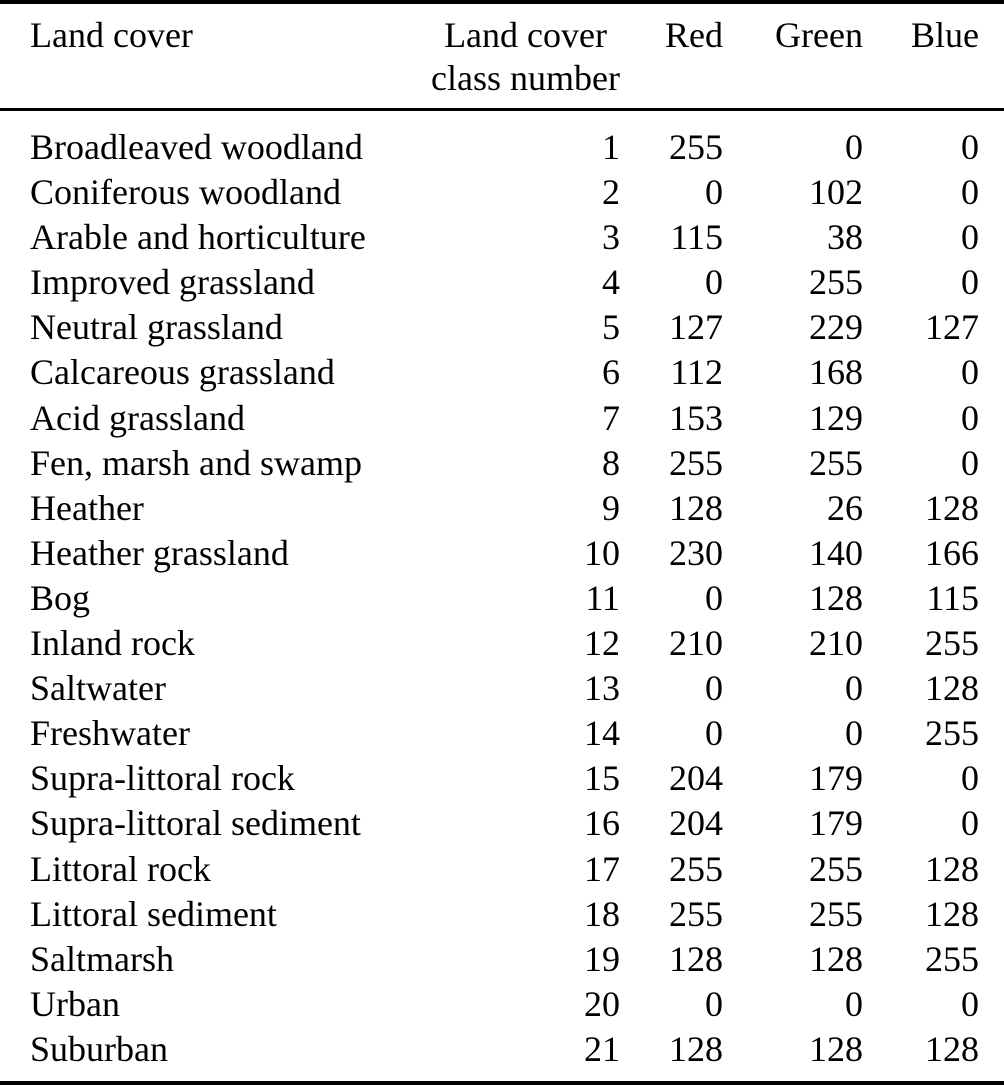 Image resolution: width=1004 pixels, height=1089 pixels. Describe the element at coordinates (137, 417) in the screenshot. I see `cell-land-cover: Acid grassland` at that location.